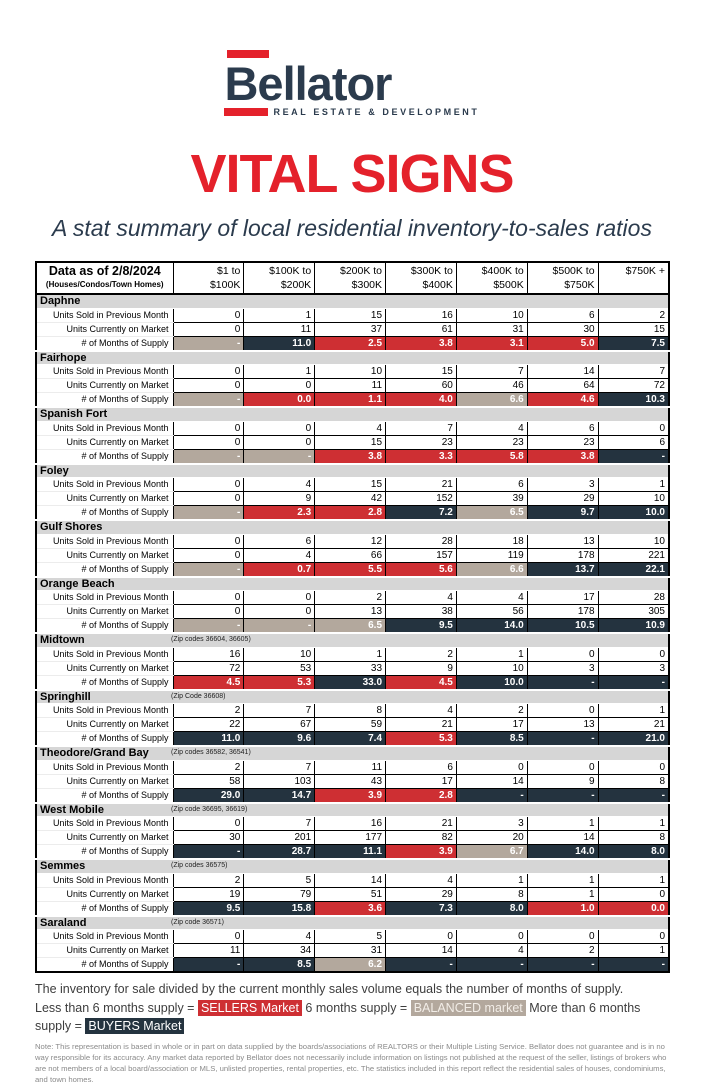 This screenshot has height=1086, width=704. Describe the element at coordinates (350, 739) in the screenshot. I see `months-of-supply-cell: 7.4` at that location.